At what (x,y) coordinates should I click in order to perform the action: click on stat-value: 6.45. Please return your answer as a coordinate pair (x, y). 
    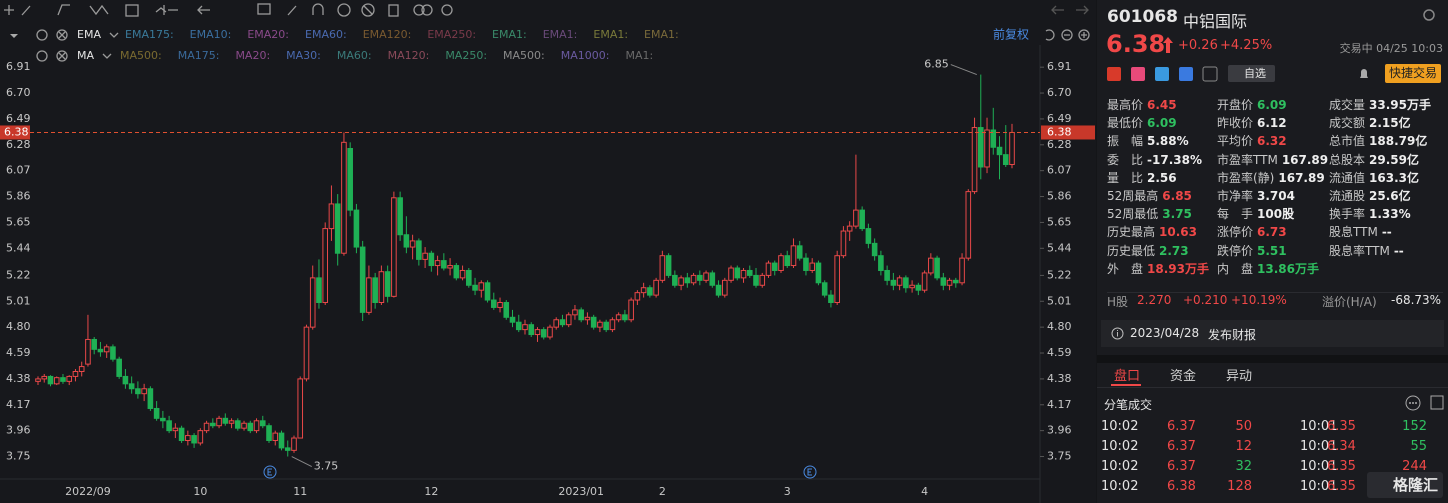
    Looking at the image, I should click on (1162, 105).